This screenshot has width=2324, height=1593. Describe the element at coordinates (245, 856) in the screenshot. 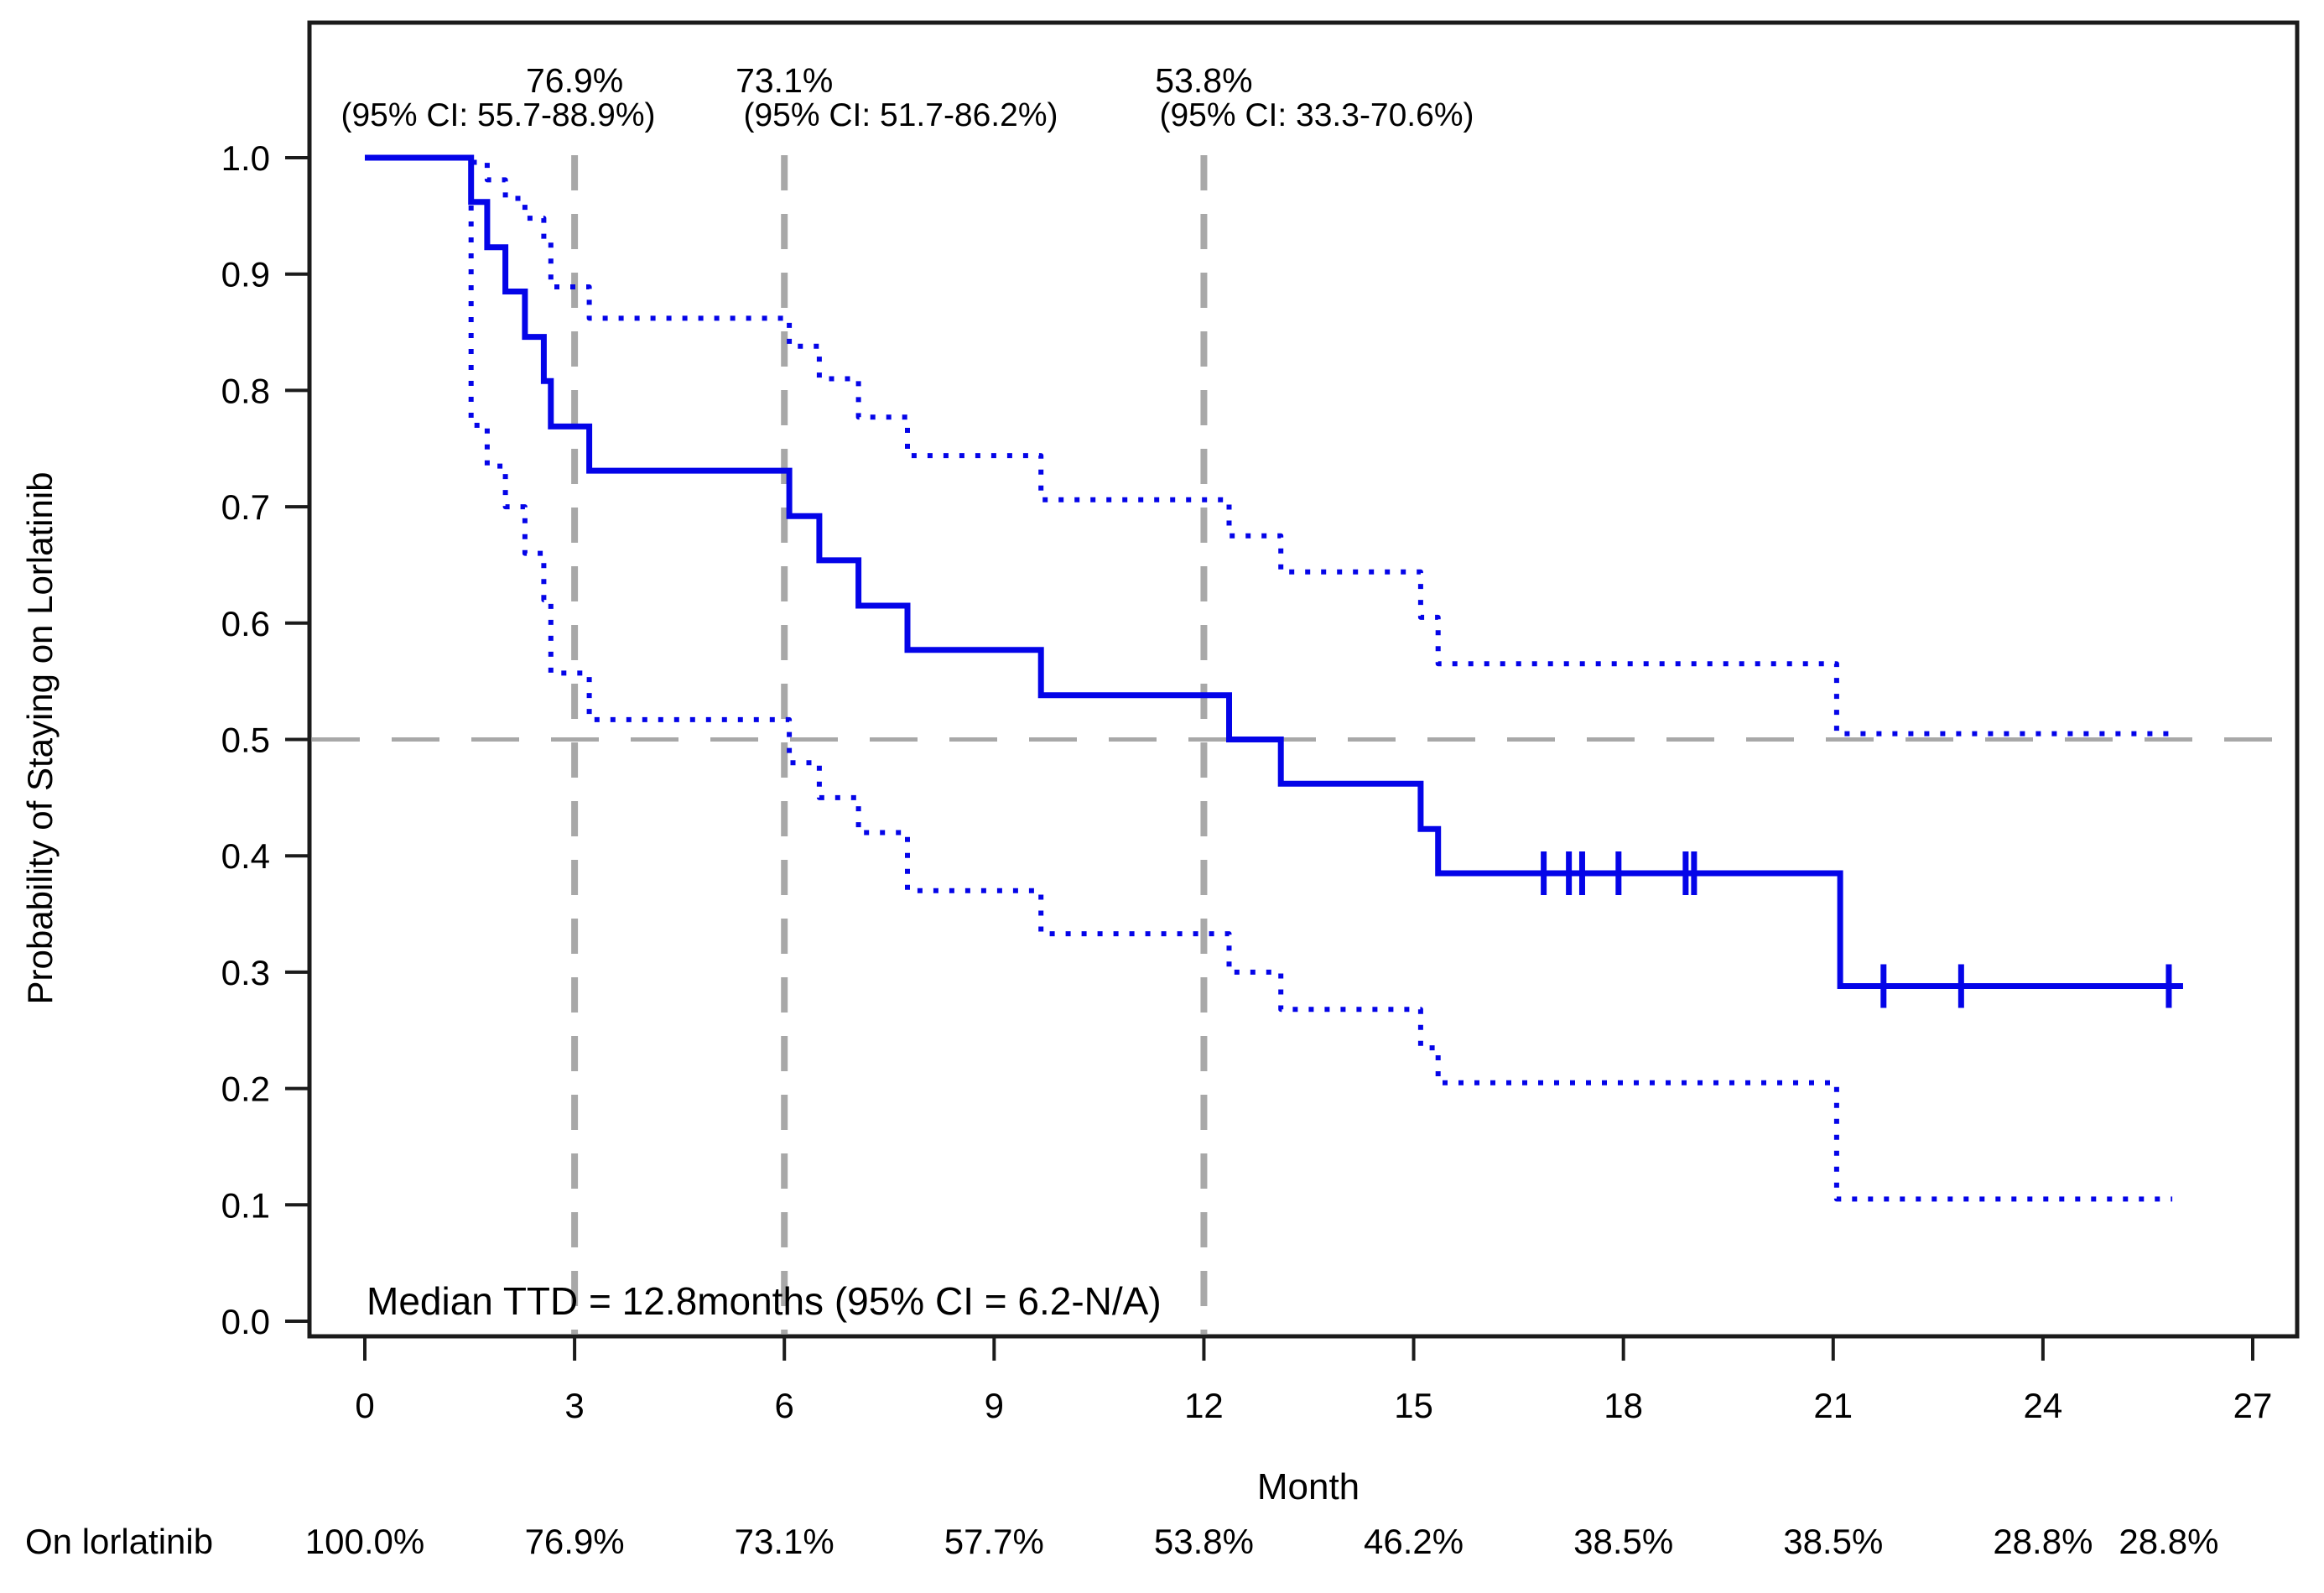

I see `y-tick-label: 0.4` at that location.